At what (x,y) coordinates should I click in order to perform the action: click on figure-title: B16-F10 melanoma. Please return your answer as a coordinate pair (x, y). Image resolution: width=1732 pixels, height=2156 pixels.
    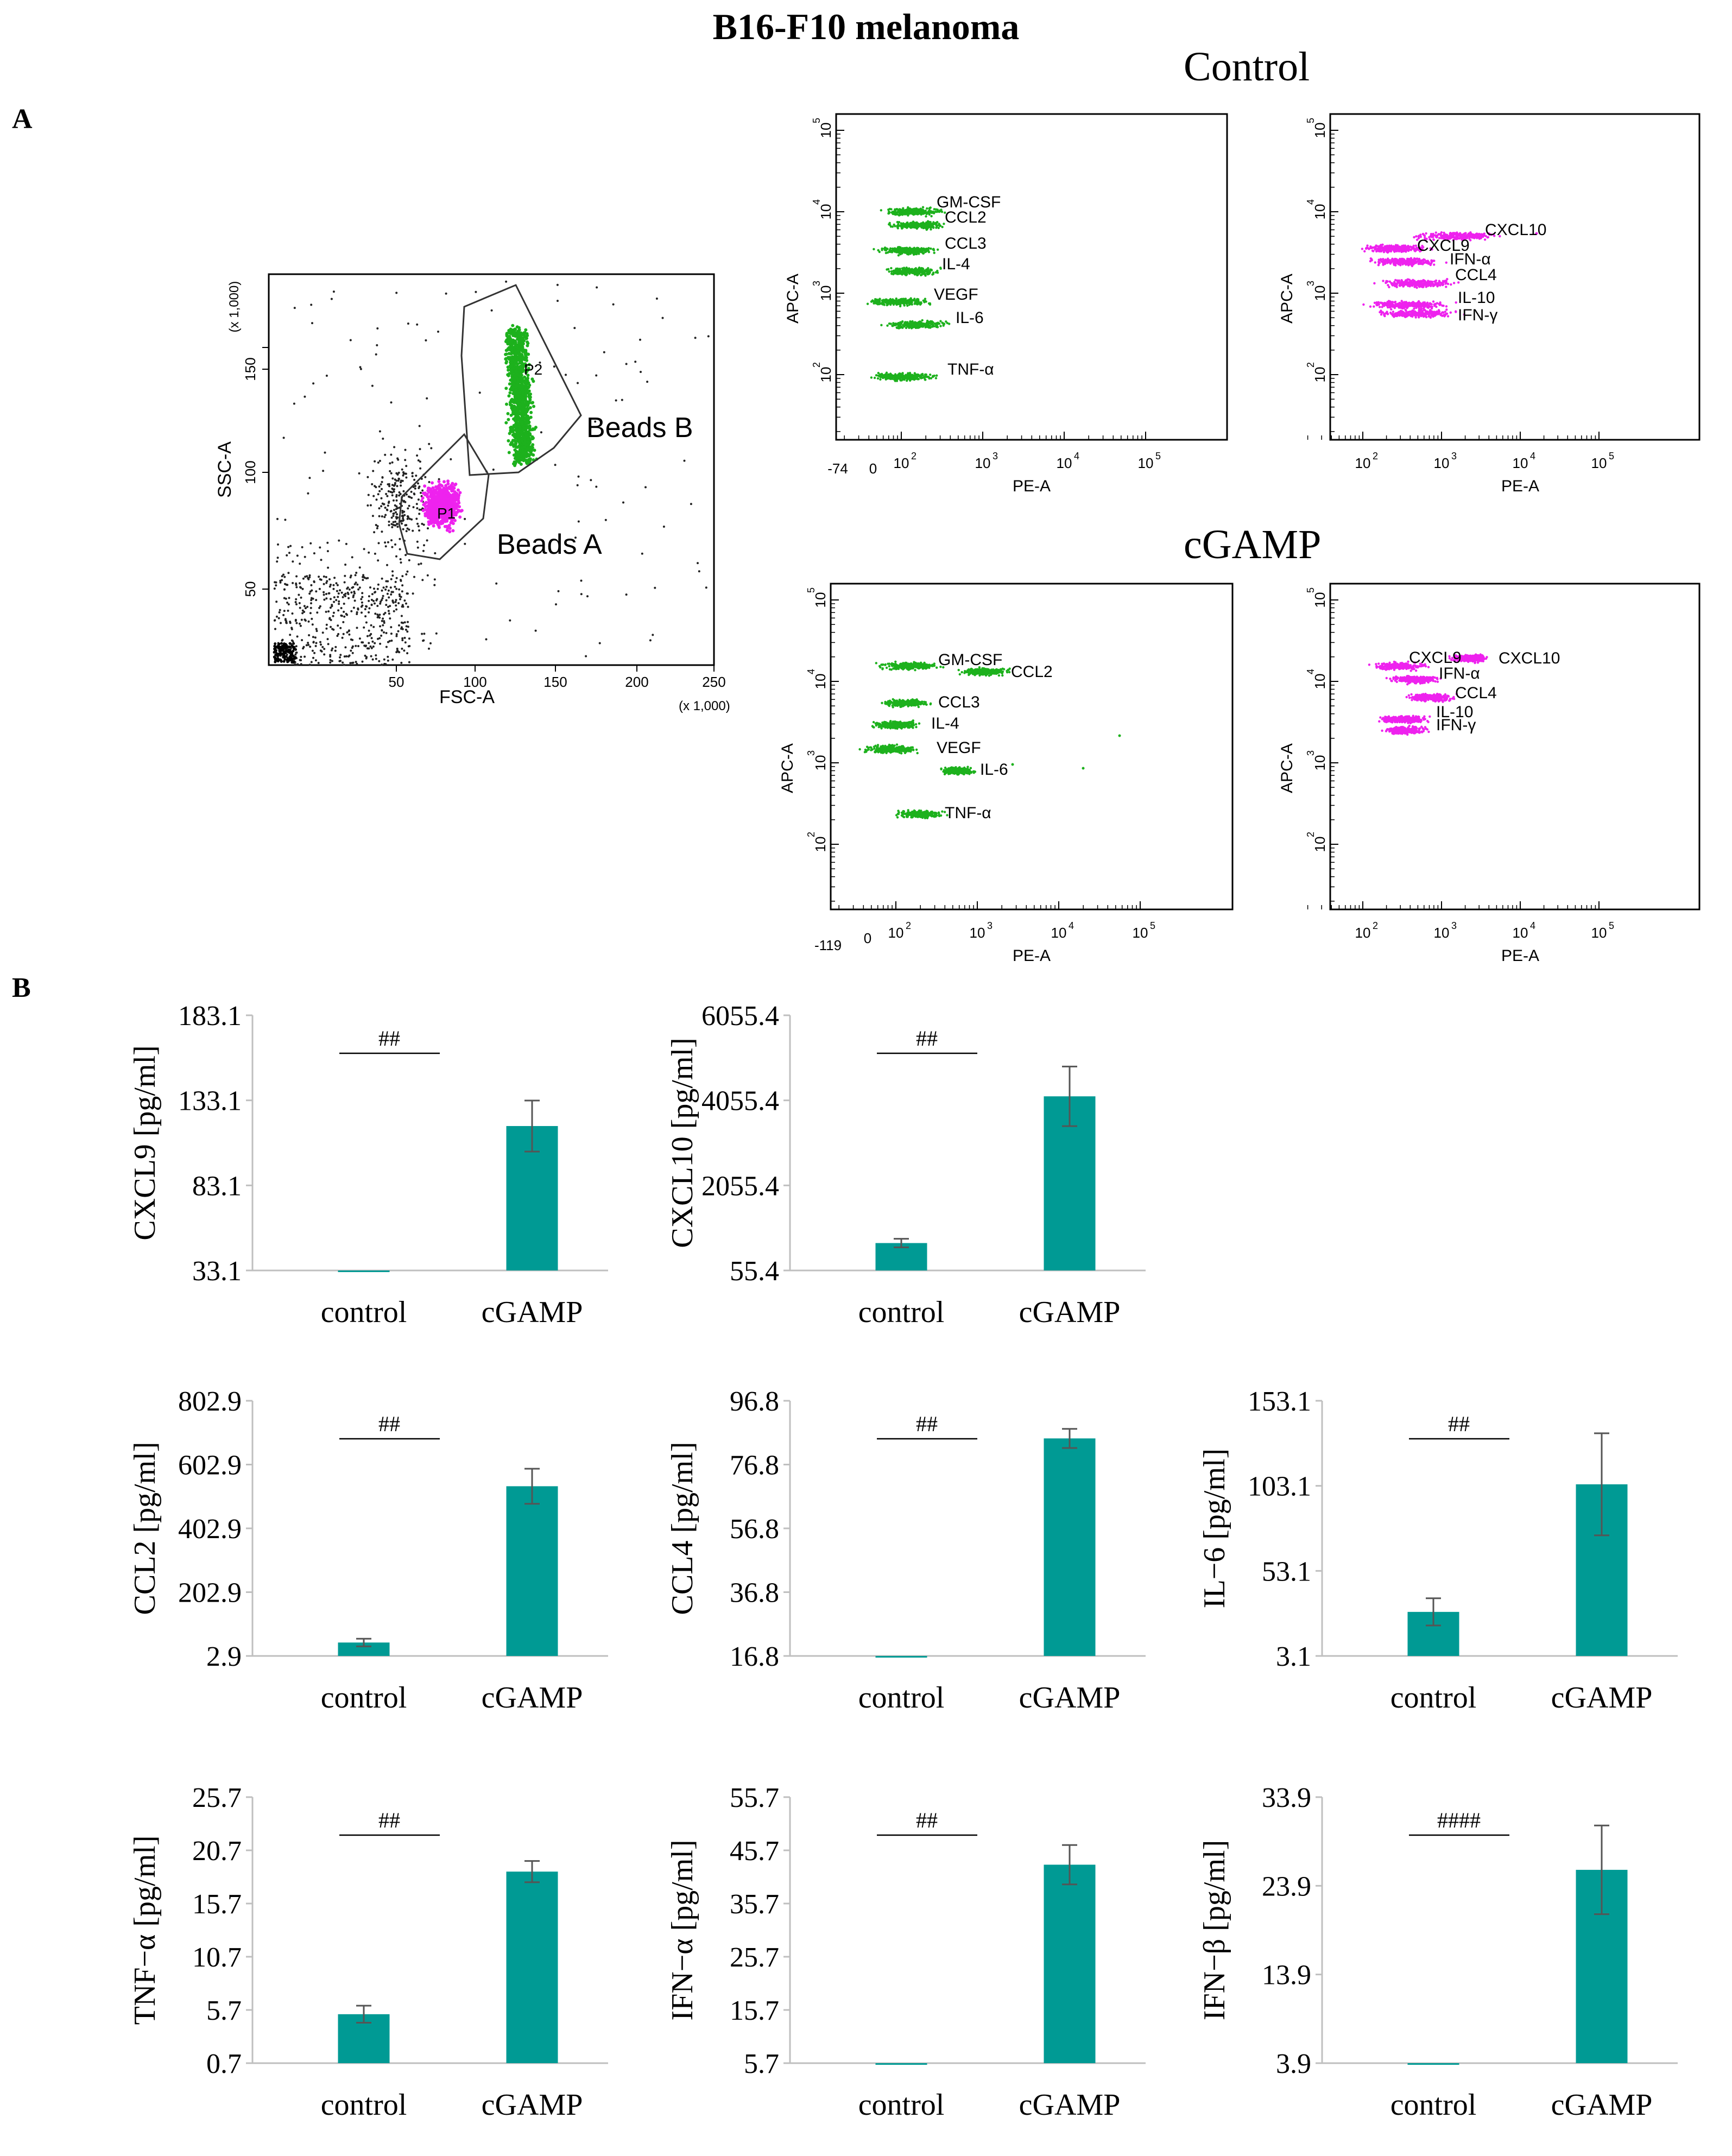
    Looking at the image, I should click on (866, 27).